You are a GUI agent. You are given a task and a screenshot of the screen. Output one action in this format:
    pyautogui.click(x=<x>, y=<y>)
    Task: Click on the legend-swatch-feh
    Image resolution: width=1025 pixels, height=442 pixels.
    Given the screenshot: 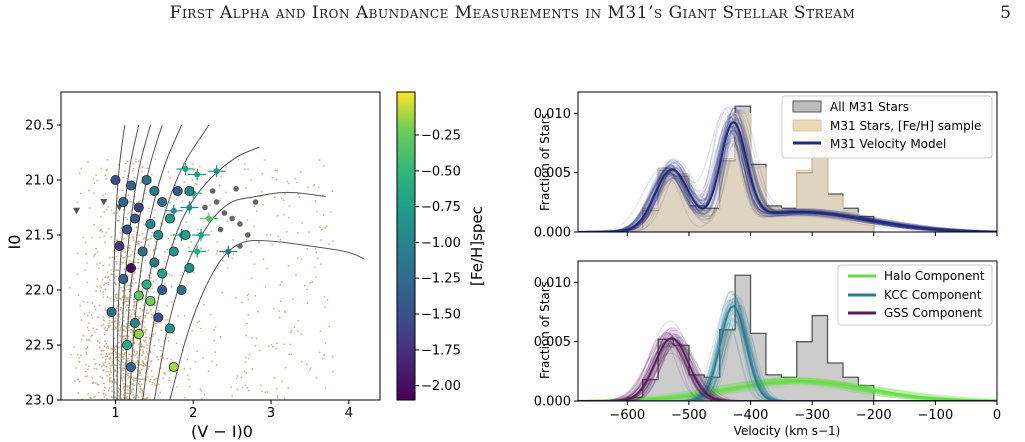 What is the action you would take?
    pyautogui.click(x=807, y=125)
    